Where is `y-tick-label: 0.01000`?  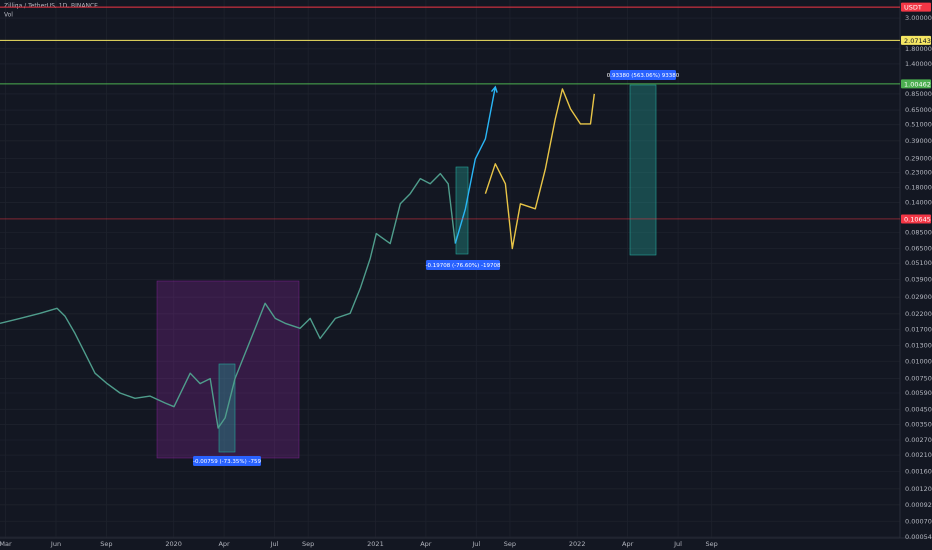
y-tick-label: 0.01000 is located at coordinates (918, 361).